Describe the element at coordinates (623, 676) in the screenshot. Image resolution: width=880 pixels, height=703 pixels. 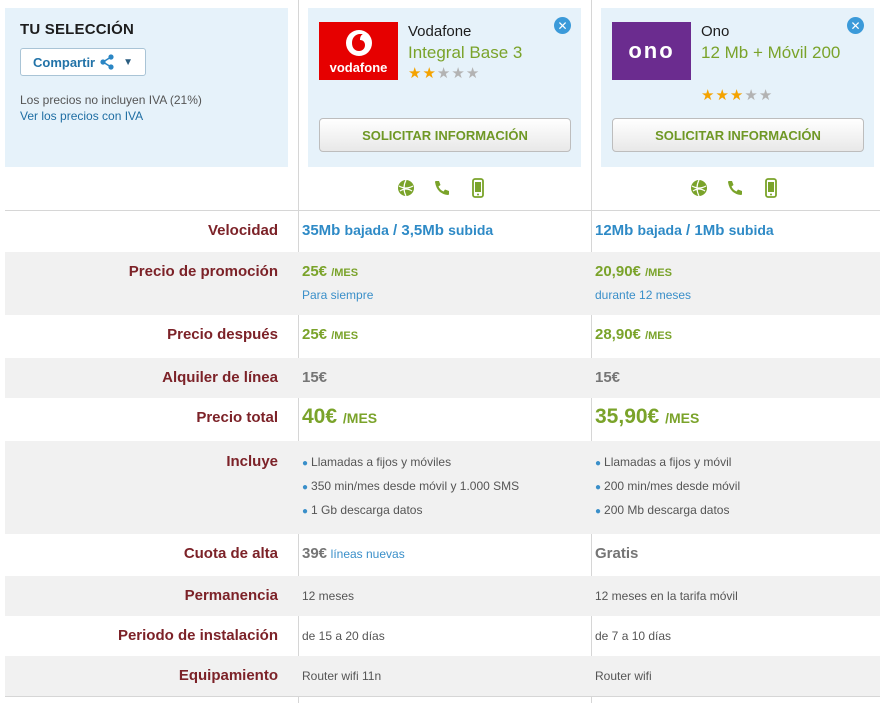
I see `equipment: Router wifi` at that location.